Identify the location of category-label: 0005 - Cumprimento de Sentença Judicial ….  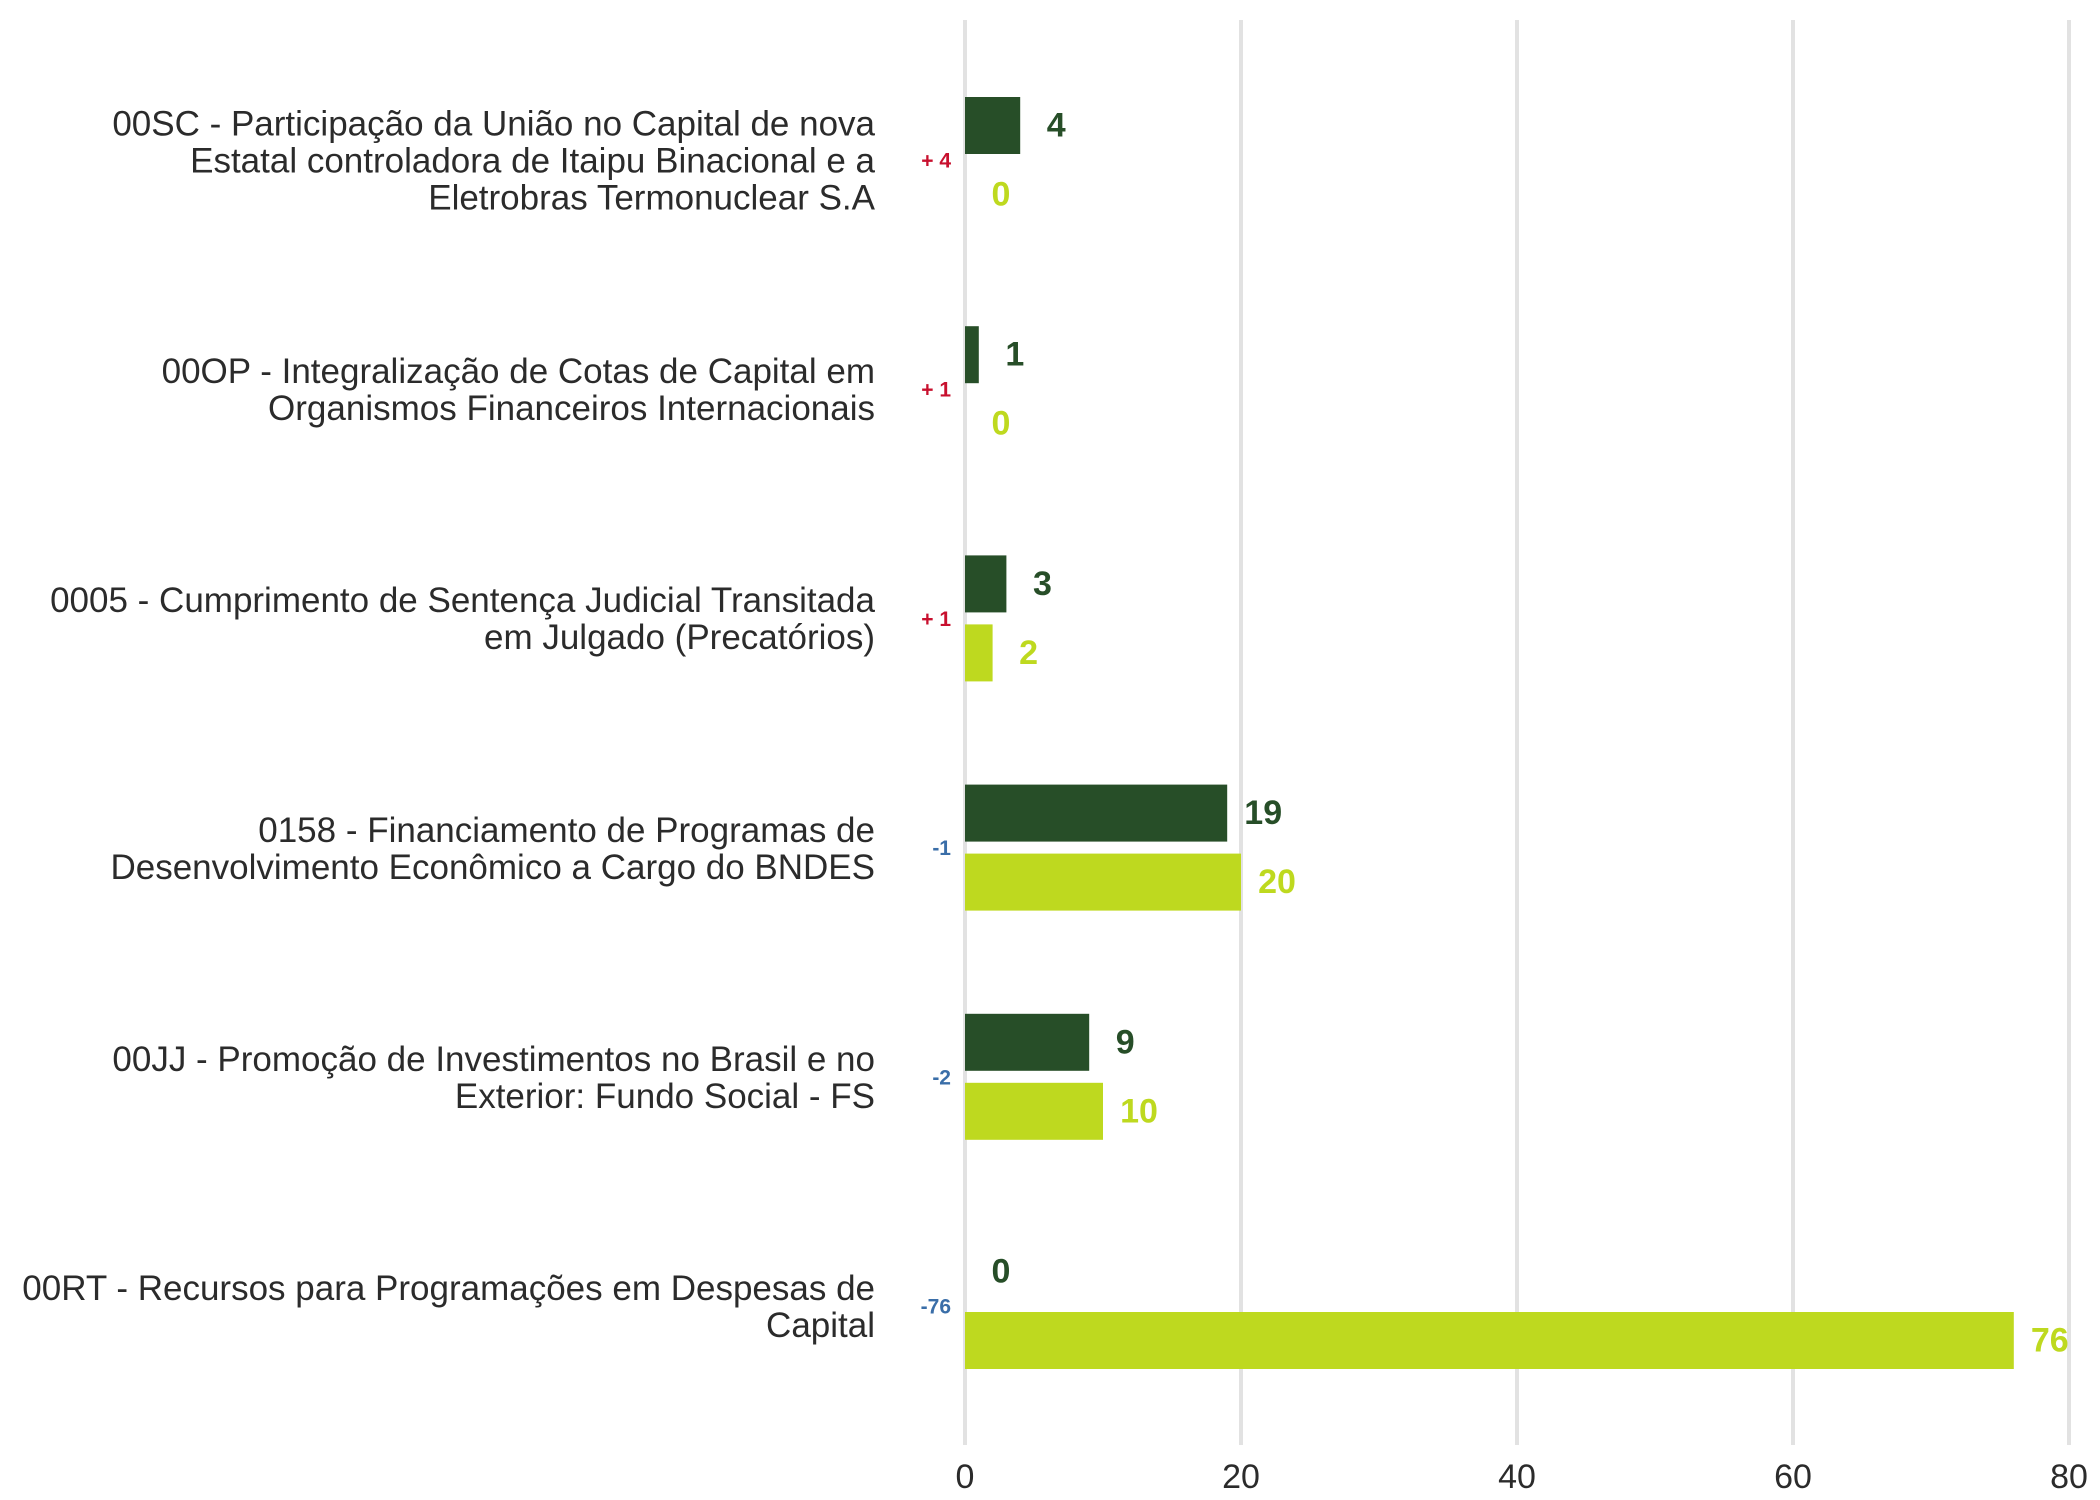
(462, 619).